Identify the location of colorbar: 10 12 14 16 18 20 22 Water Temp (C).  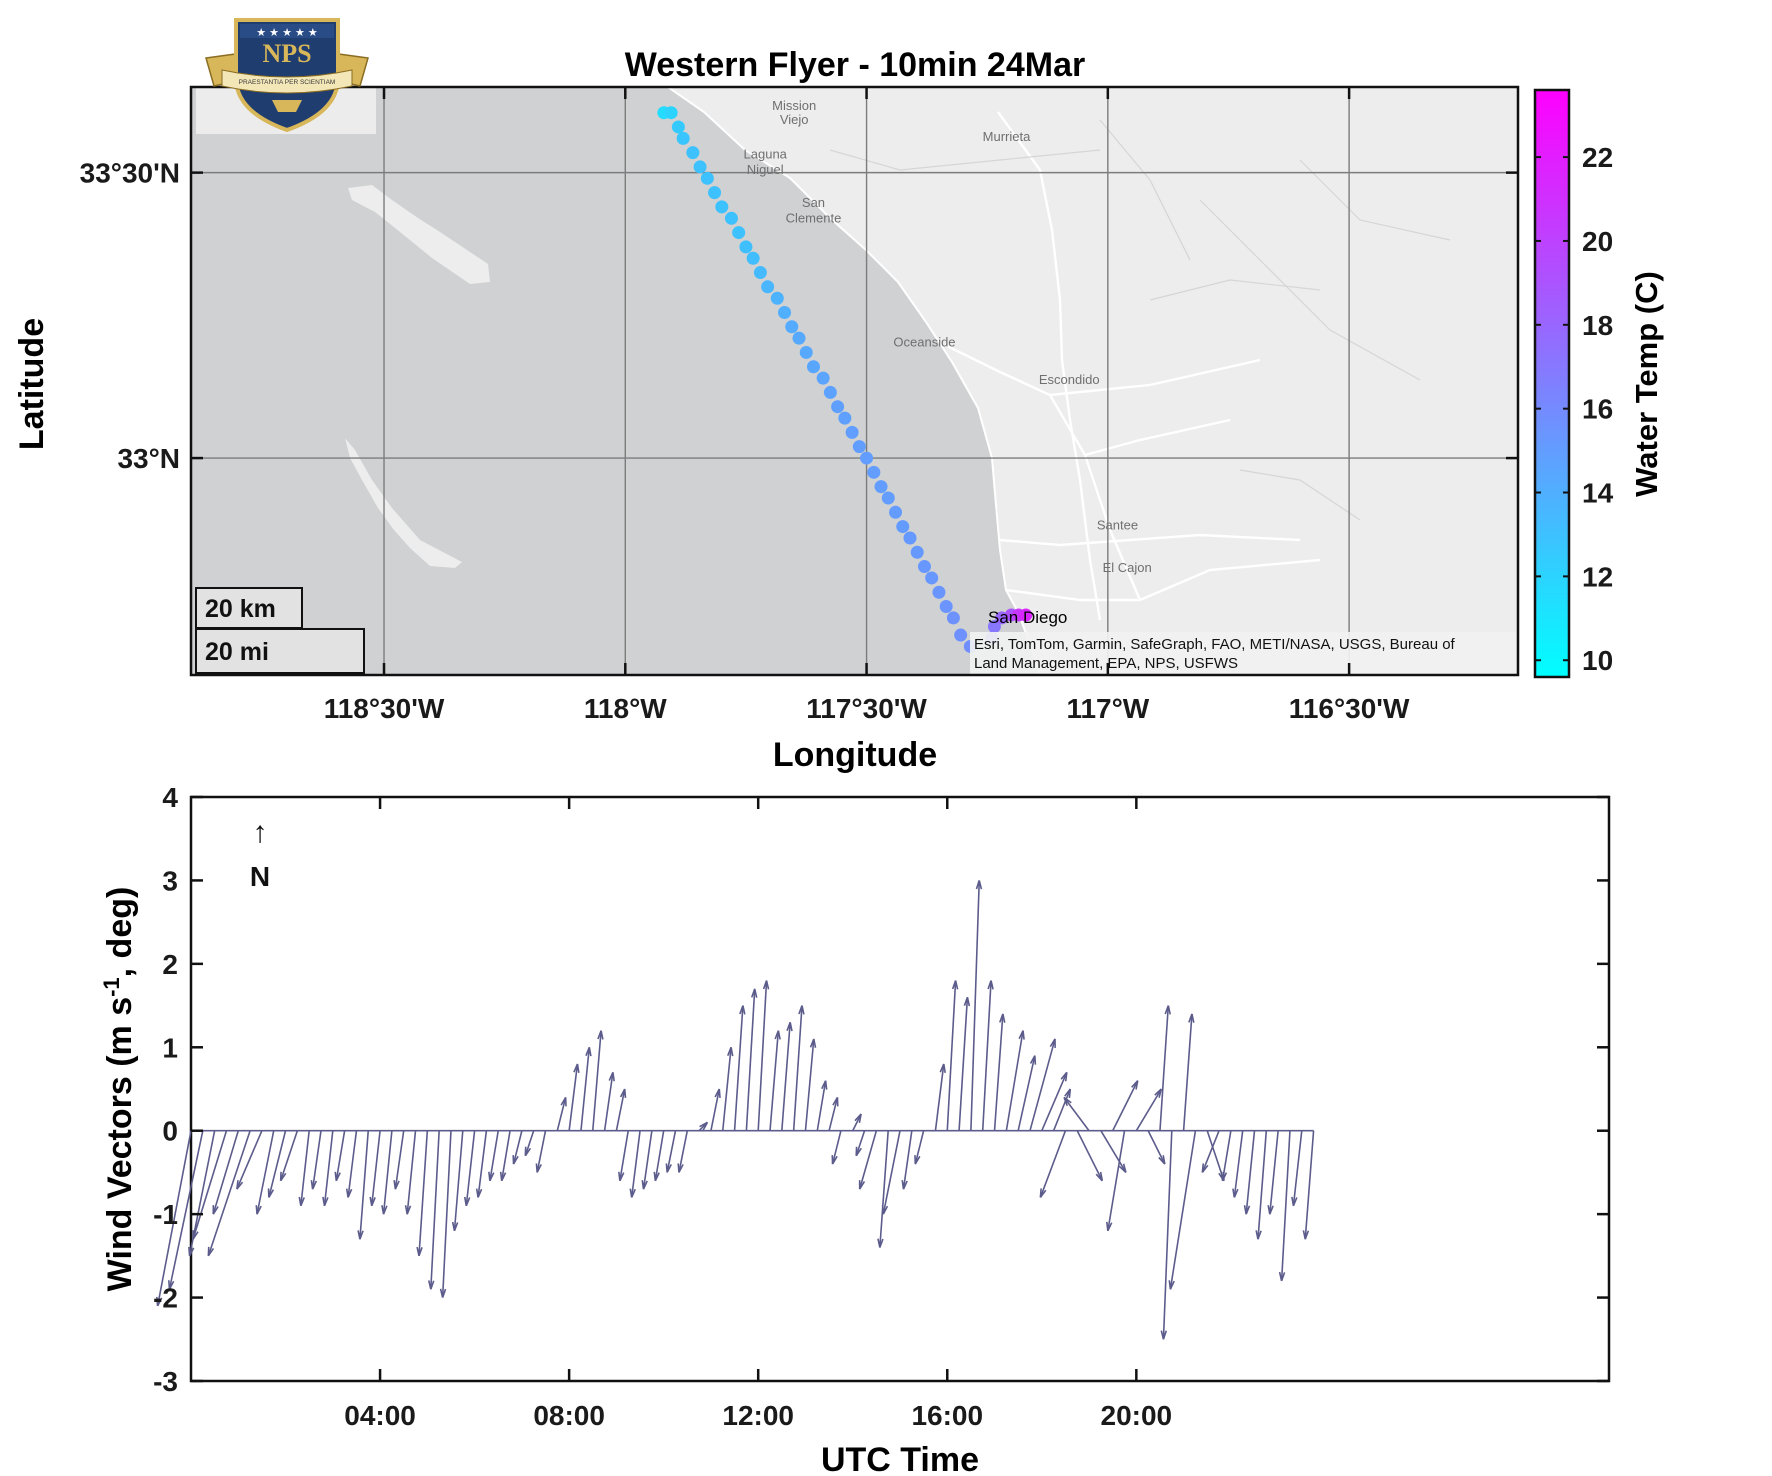
(1598, 383).